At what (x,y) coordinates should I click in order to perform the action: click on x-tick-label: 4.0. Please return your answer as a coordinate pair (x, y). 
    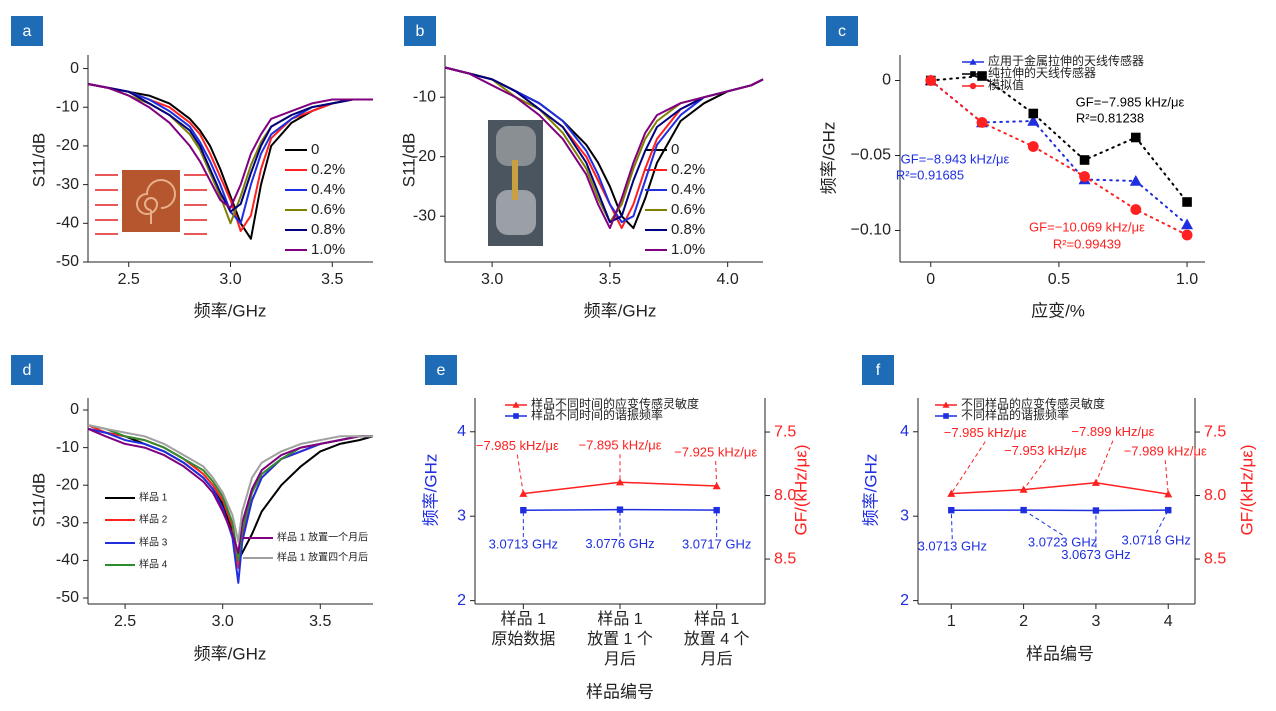
    Looking at the image, I should click on (728, 279).